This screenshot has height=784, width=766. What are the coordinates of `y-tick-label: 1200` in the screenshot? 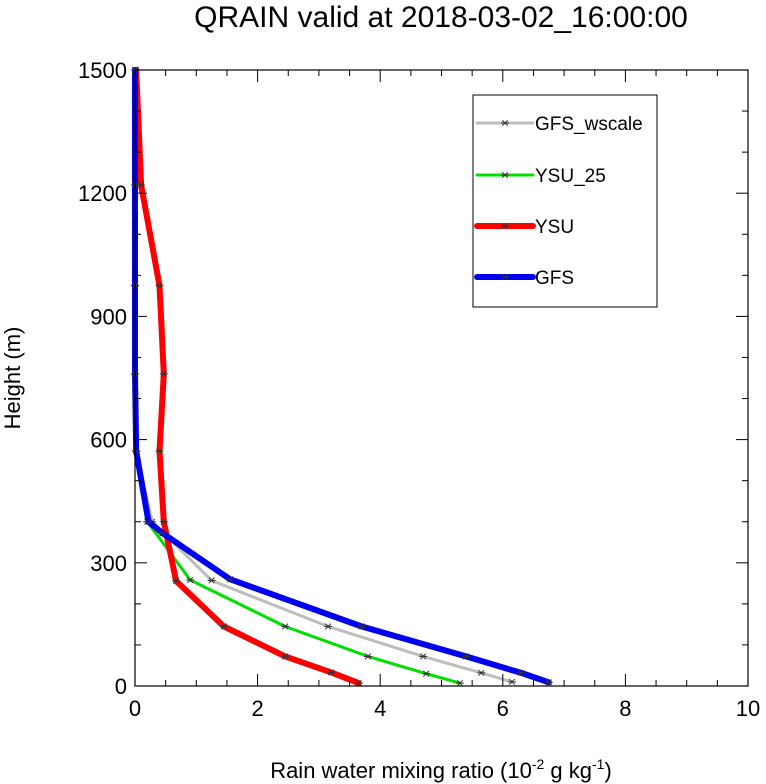 It's located at (102, 193).